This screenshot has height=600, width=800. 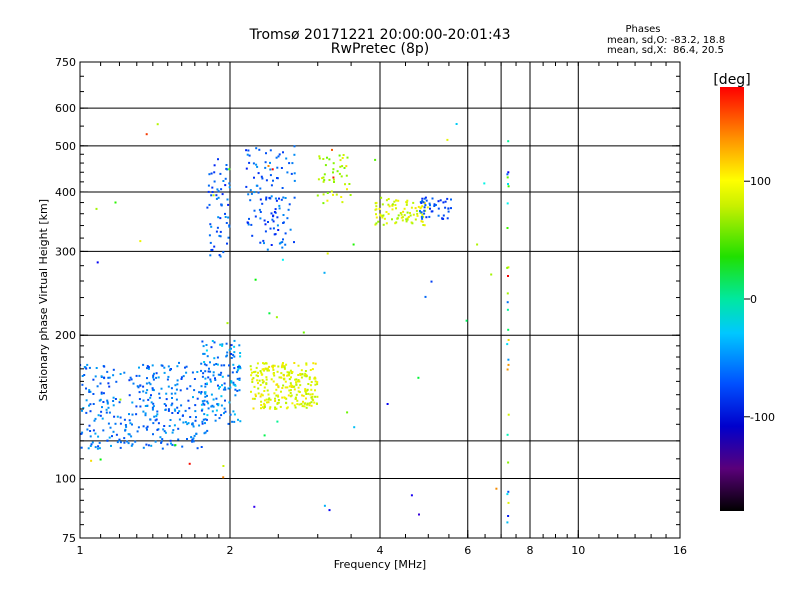 I want to click on y-tick-label: 500, so click(x=65, y=146).